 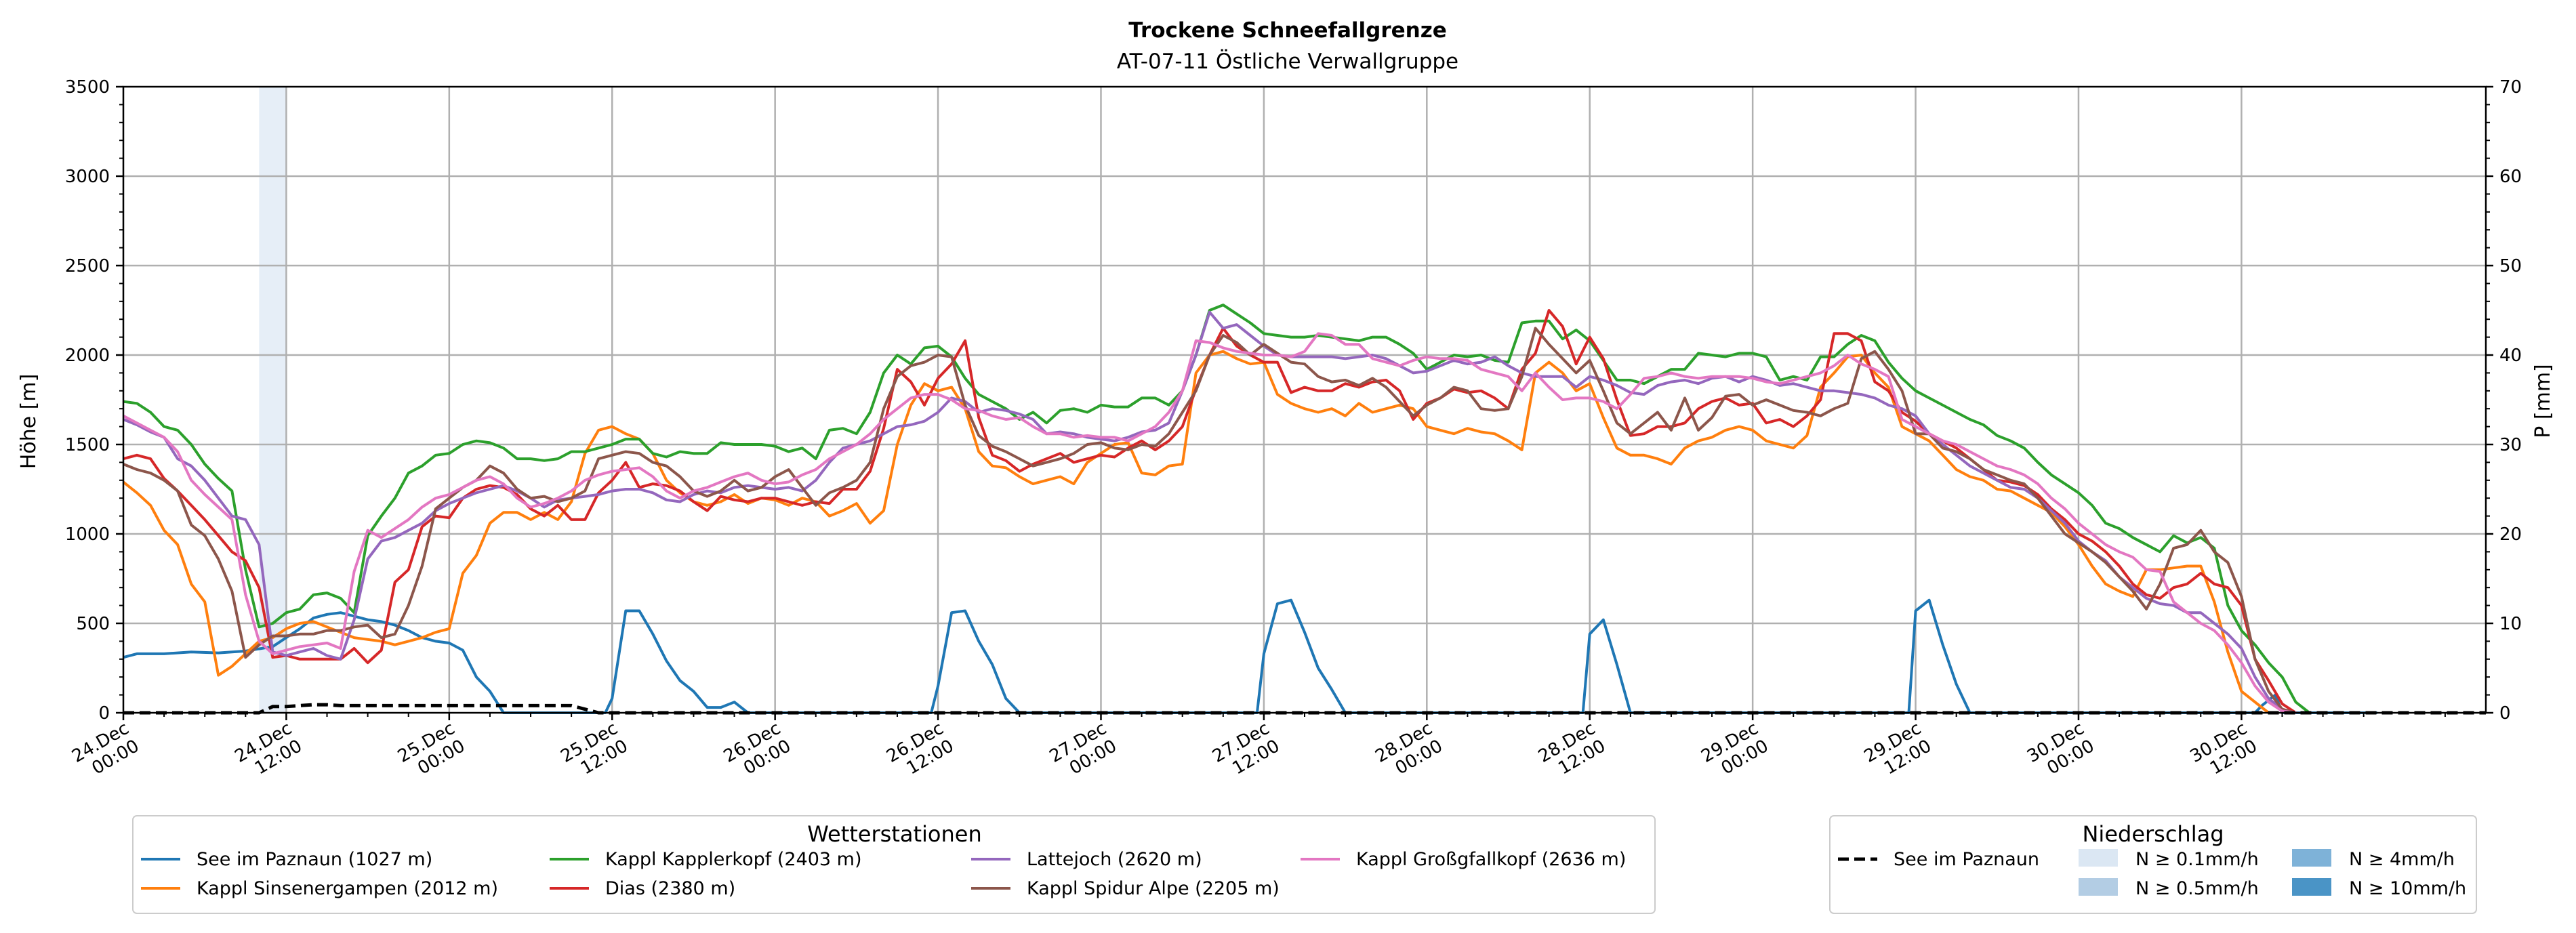 What do you see at coordinates (2543, 401) in the screenshot?
I see `y2-axis-label: P [mm]` at bounding box center [2543, 401].